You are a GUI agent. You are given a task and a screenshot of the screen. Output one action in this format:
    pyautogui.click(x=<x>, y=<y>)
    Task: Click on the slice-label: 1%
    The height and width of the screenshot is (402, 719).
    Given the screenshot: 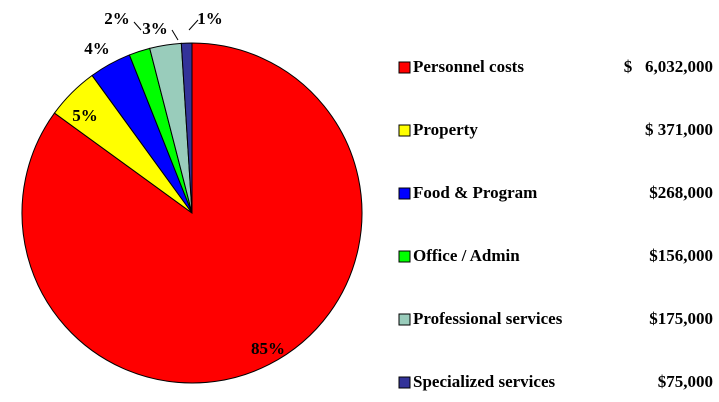 What is the action you would take?
    pyautogui.click(x=210, y=18)
    